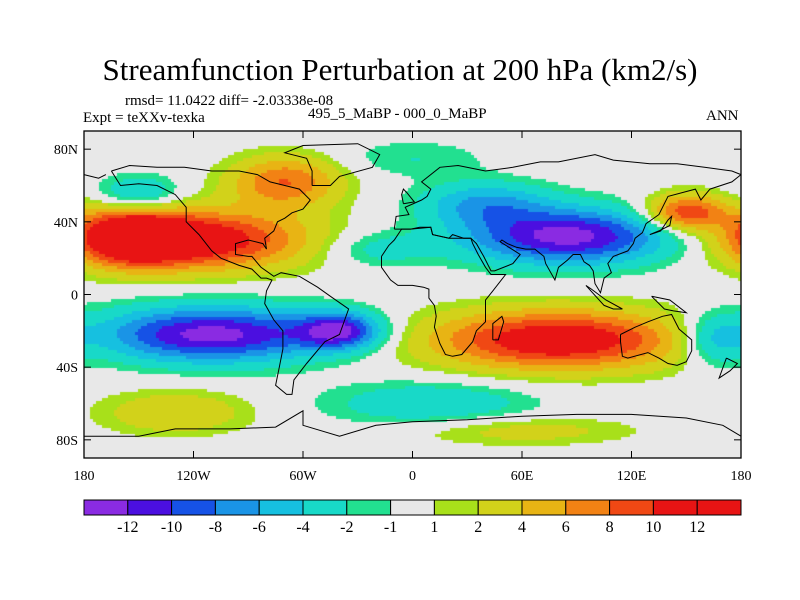  What do you see at coordinates (697, 527) in the screenshot?
I see `colorbar-label: 12` at bounding box center [697, 527].